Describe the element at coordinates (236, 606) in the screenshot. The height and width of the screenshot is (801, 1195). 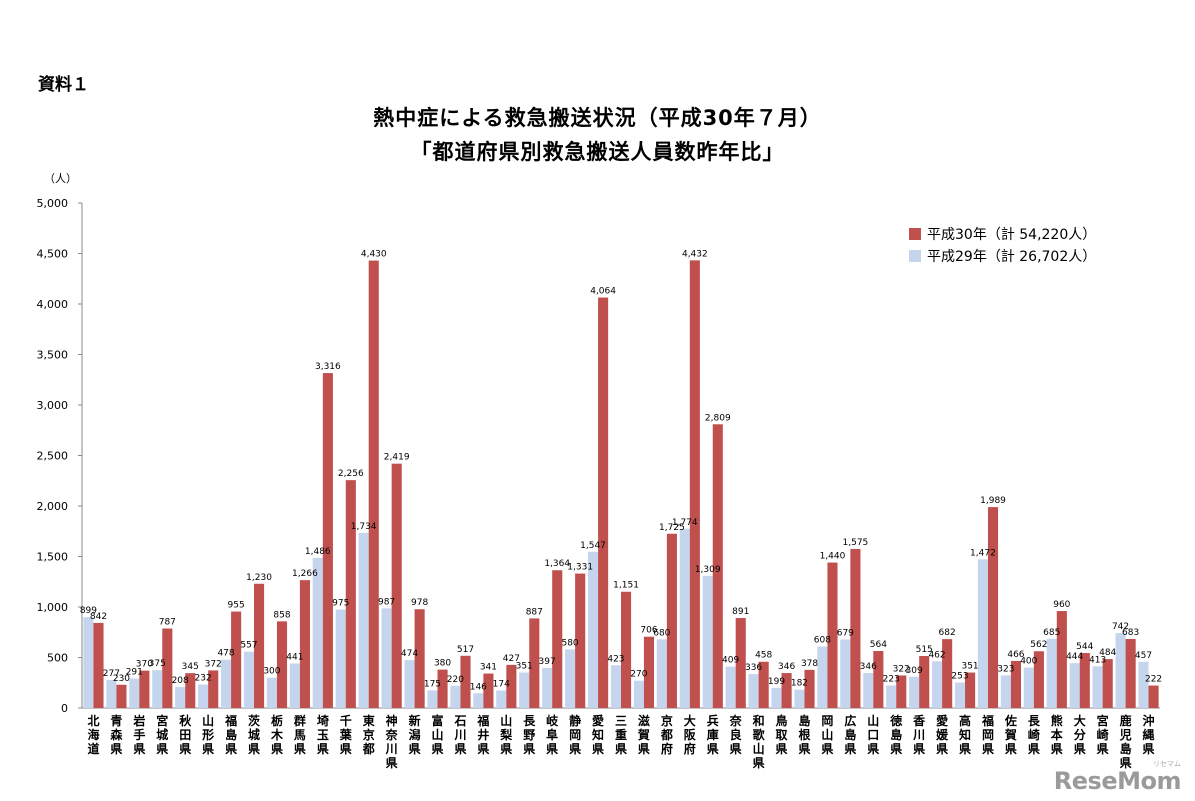
I see `data-label: 955` at that location.